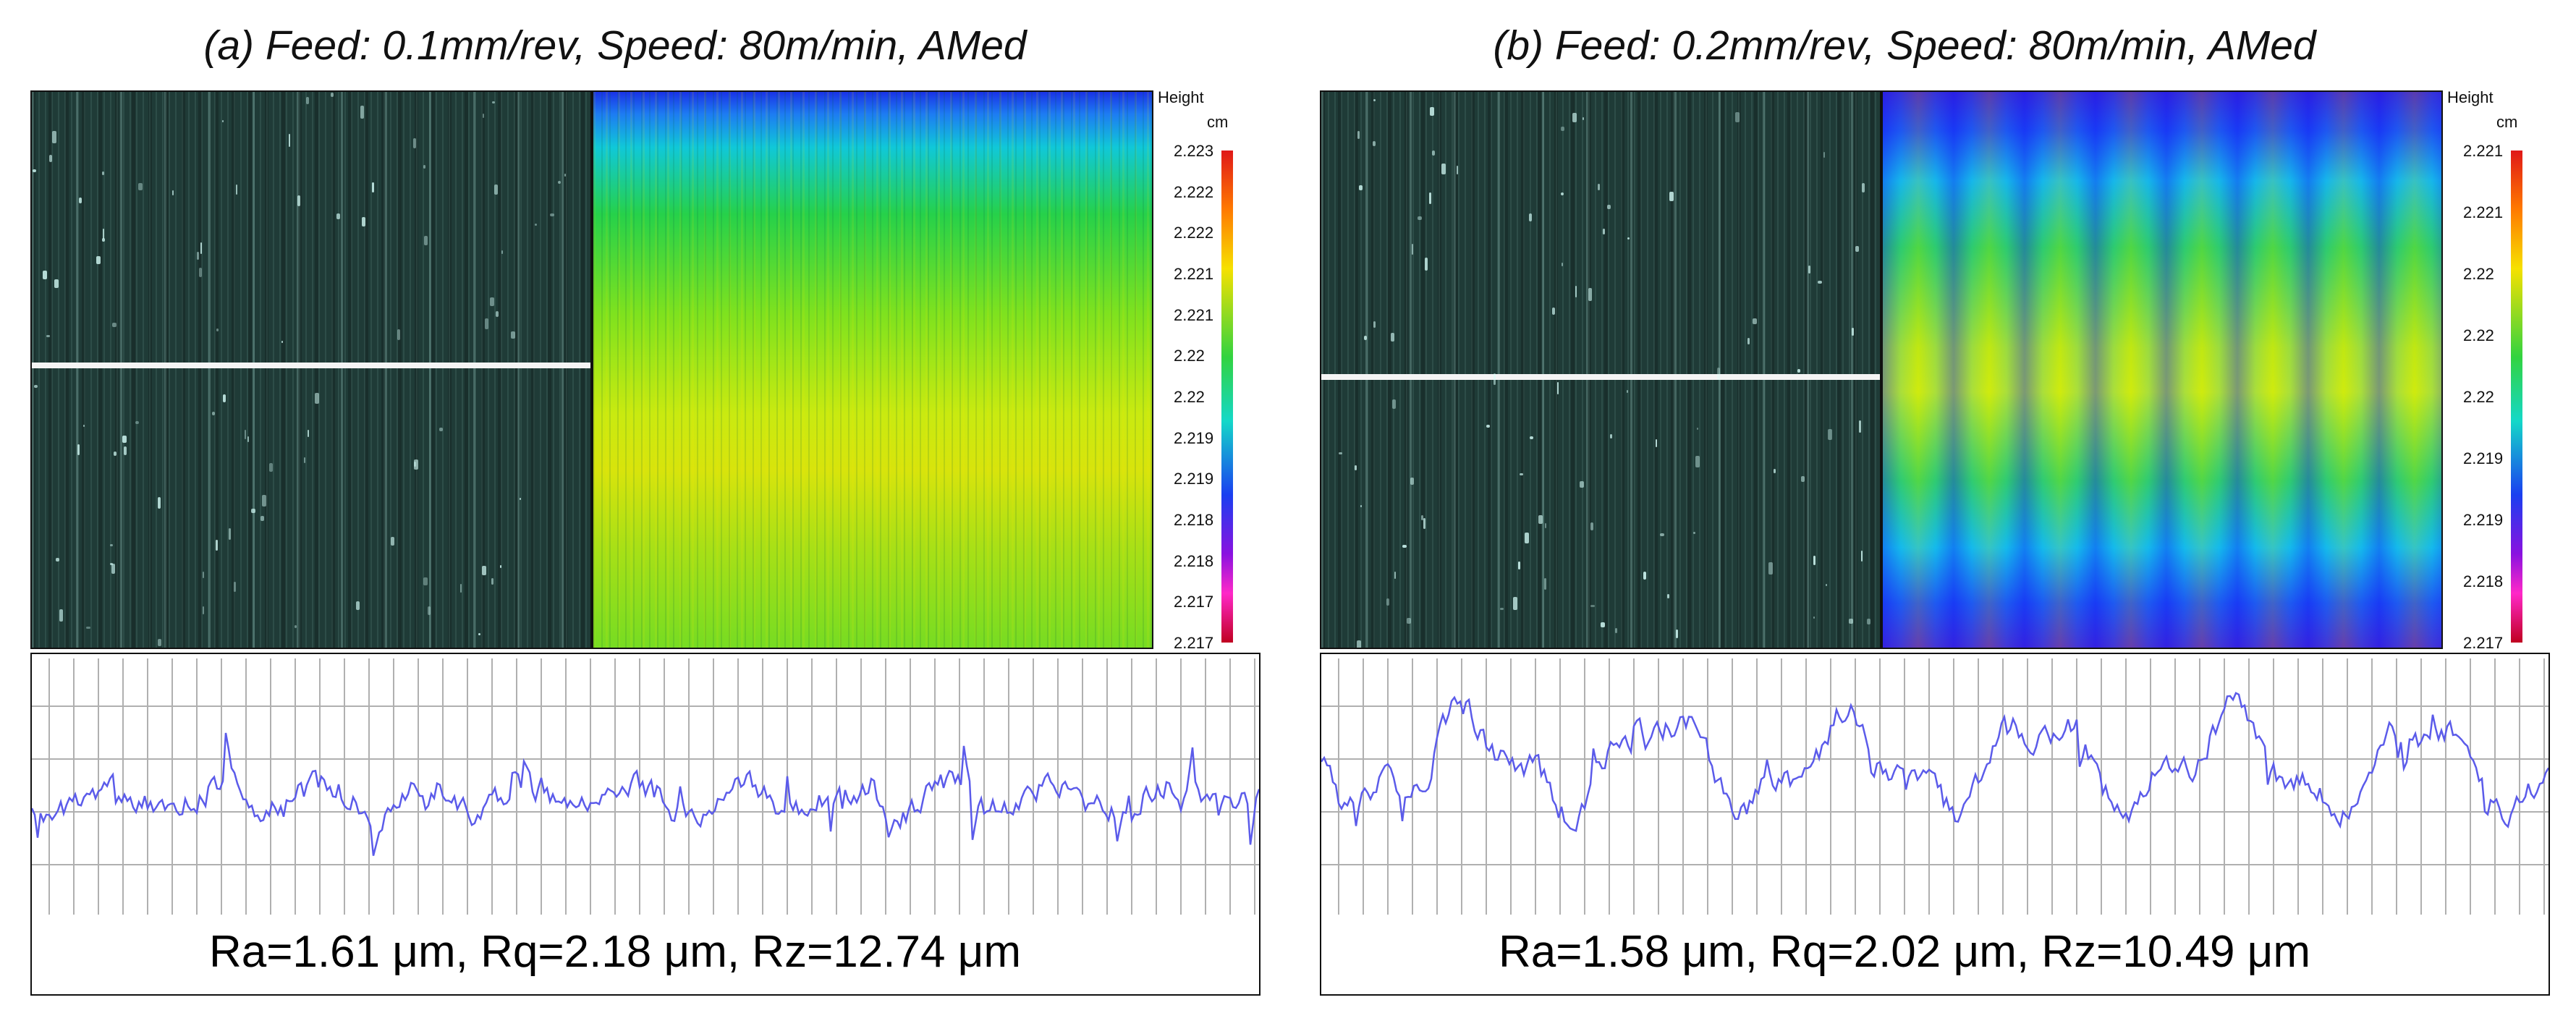 The image size is (2576, 1034). What do you see at coordinates (311, 369) in the screenshot?
I see `panel-a-optical-micrograph` at bounding box center [311, 369].